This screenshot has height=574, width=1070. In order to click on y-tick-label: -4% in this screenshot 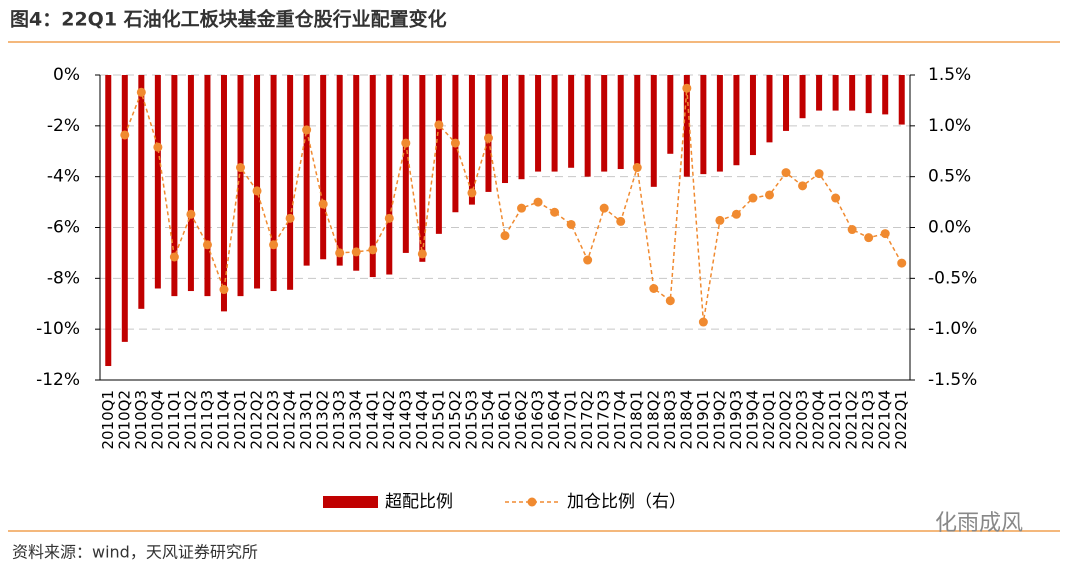, I will do `click(63, 177)`.